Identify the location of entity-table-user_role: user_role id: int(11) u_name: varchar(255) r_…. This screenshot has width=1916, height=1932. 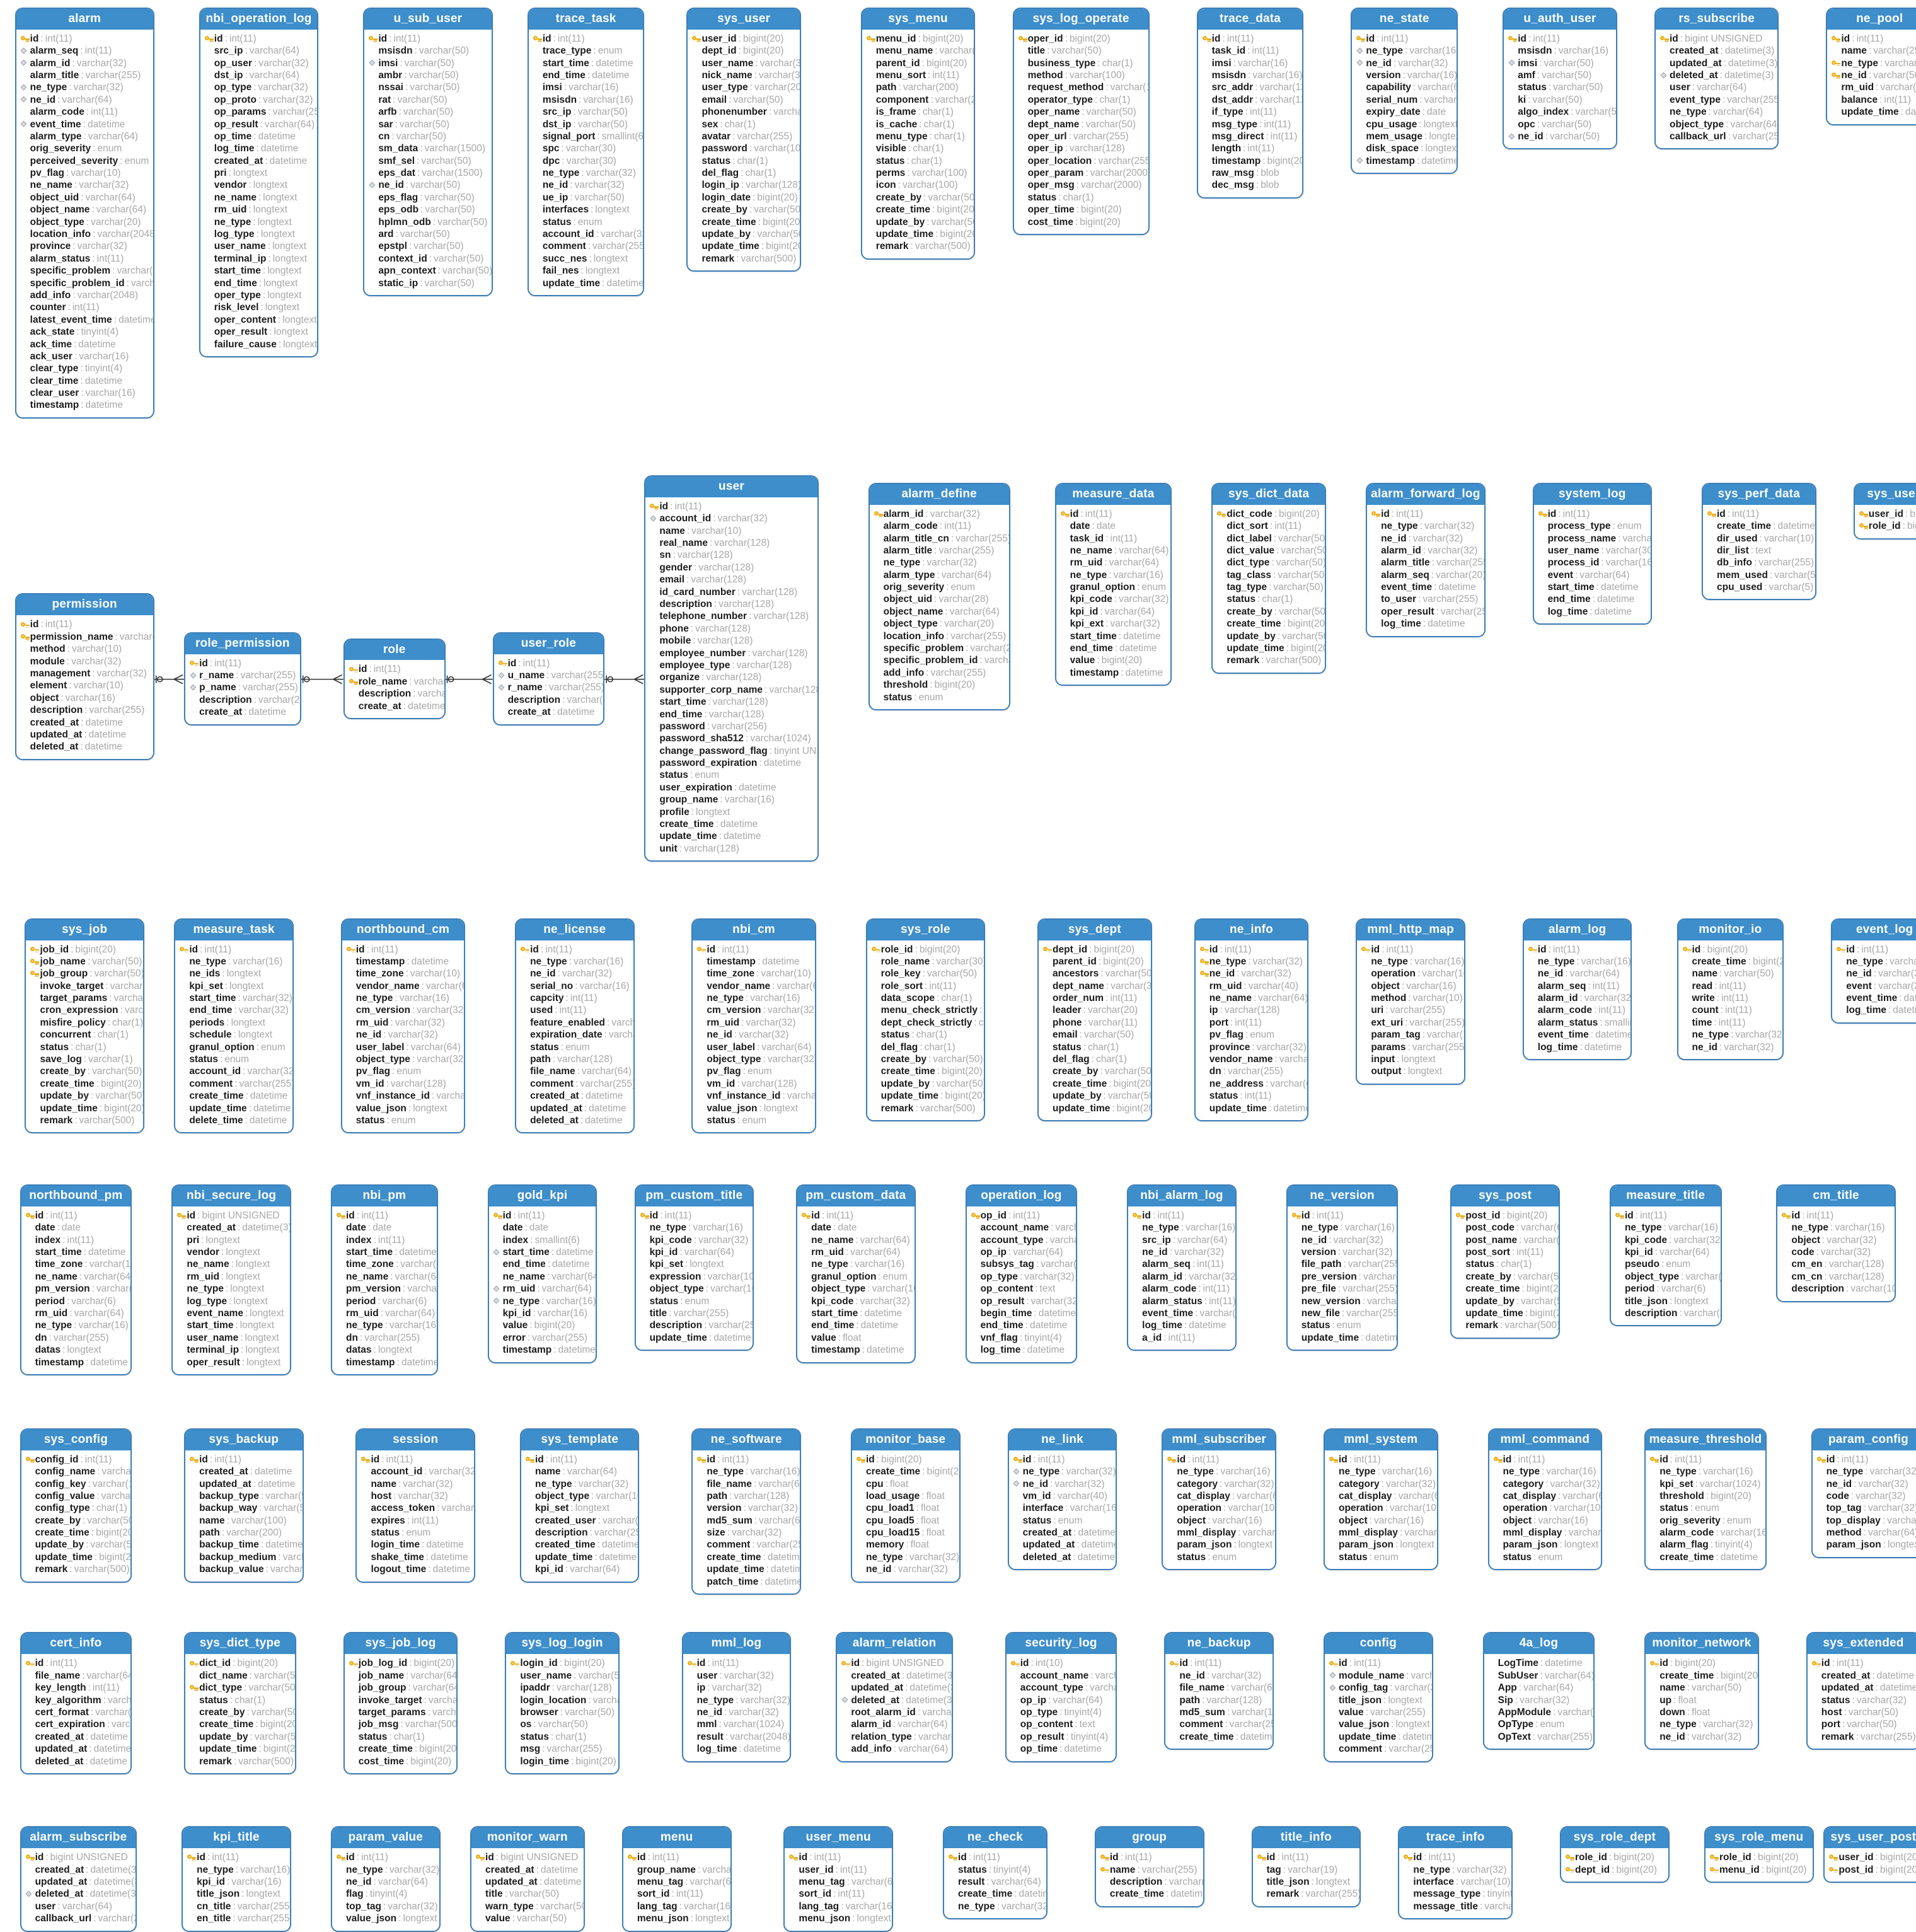
(548, 679).